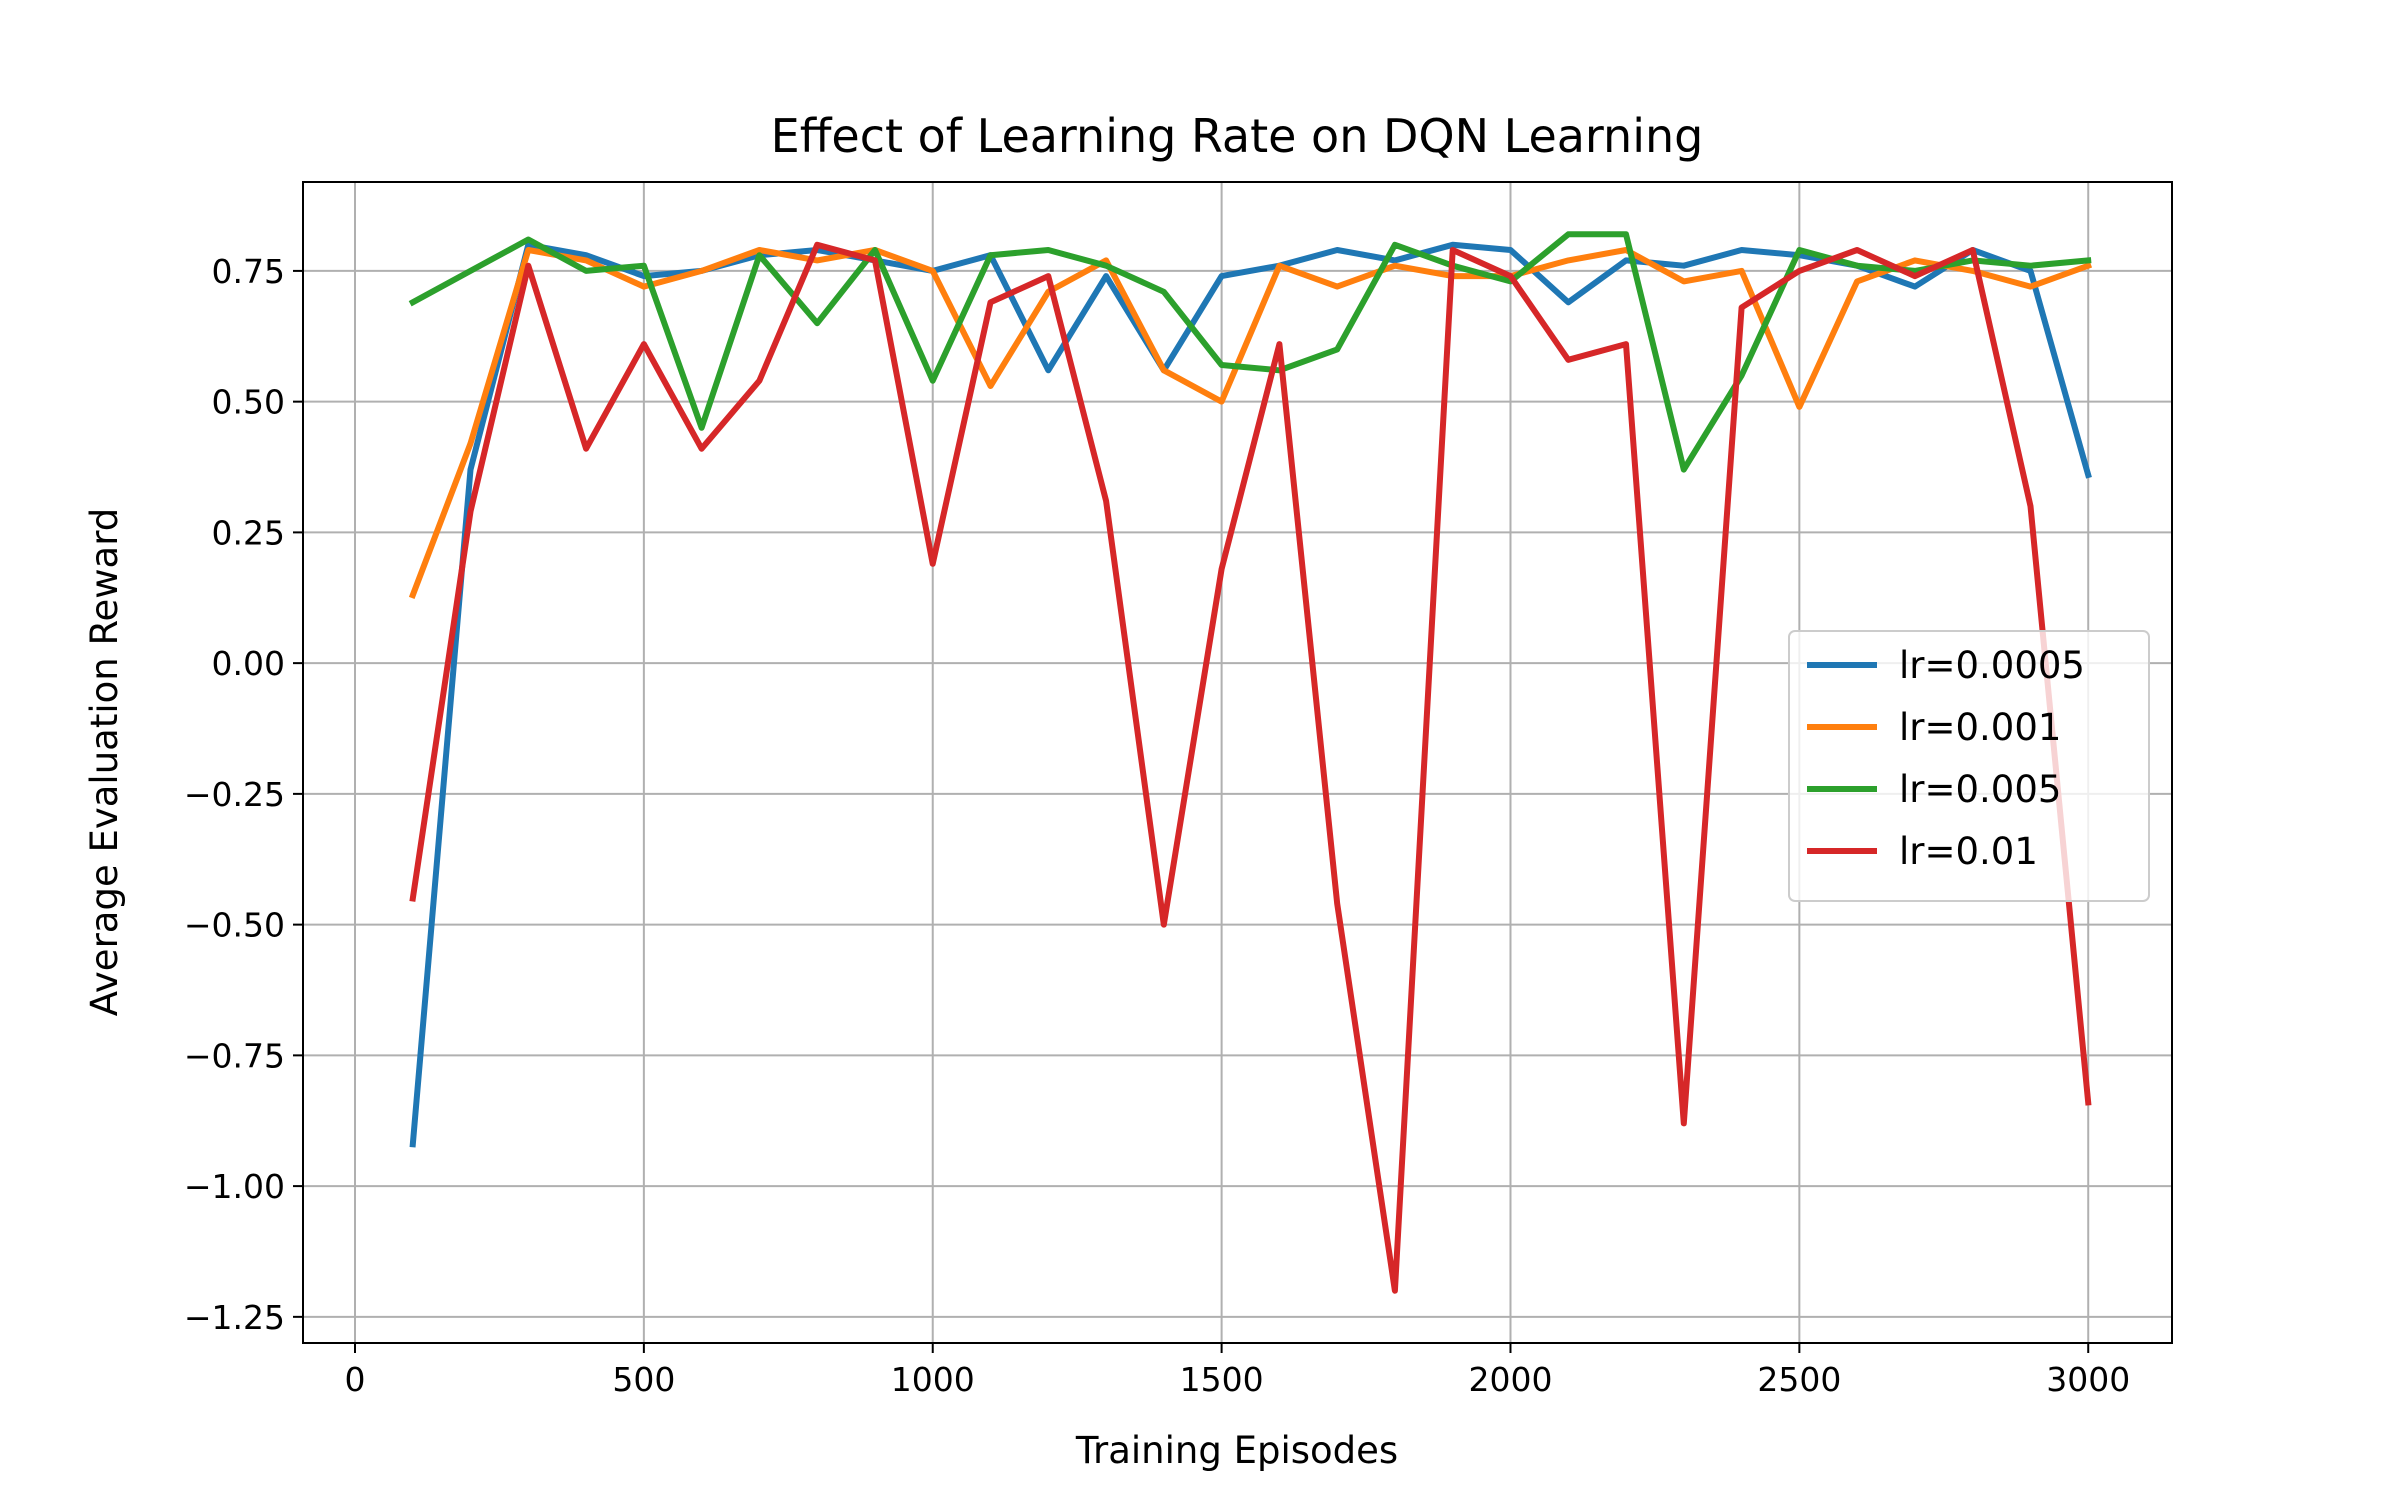 The width and height of the screenshot is (2400, 1500). I want to click on x-tick-label: 1500, so click(1222, 1379).